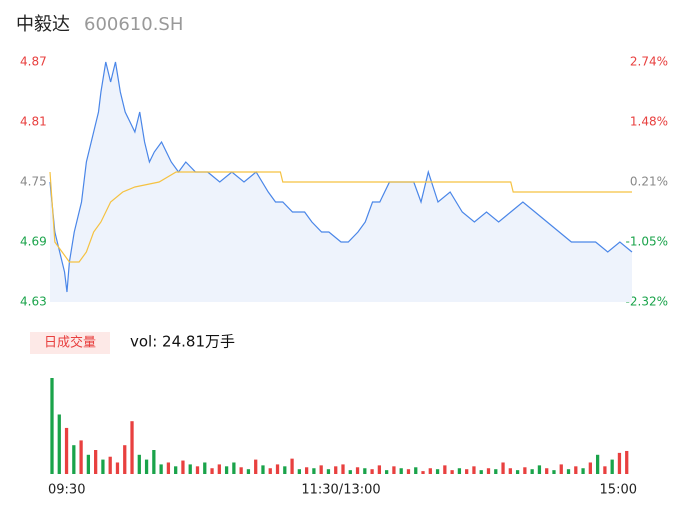 Image resolution: width=686 pixels, height=524 pixels. I want to click on y2-tick-label: 0.21%, so click(649, 182).